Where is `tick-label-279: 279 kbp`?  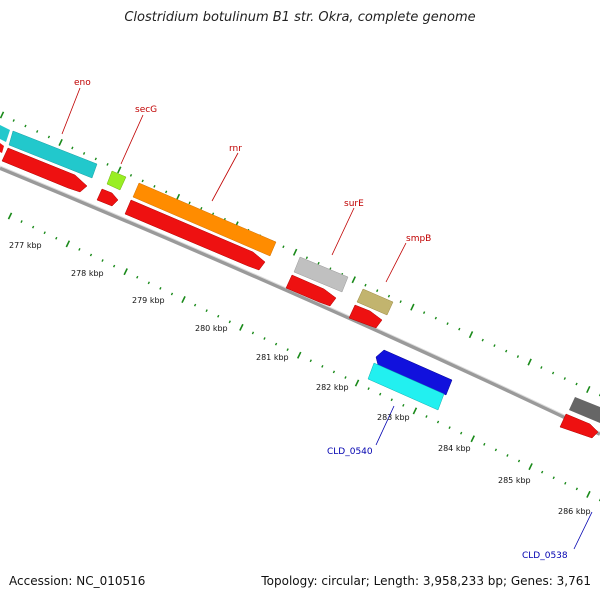 tick-label-279: 279 kbp is located at coordinates (148, 300).